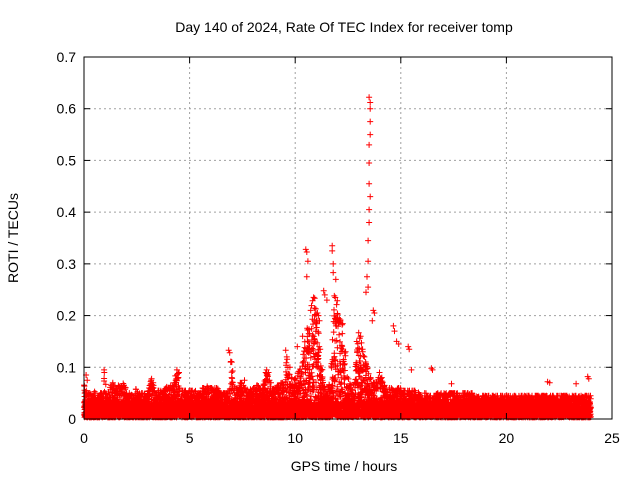 This screenshot has width=640, height=480. What do you see at coordinates (67, 264) in the screenshot?
I see `y-tick-label: 0.3` at bounding box center [67, 264].